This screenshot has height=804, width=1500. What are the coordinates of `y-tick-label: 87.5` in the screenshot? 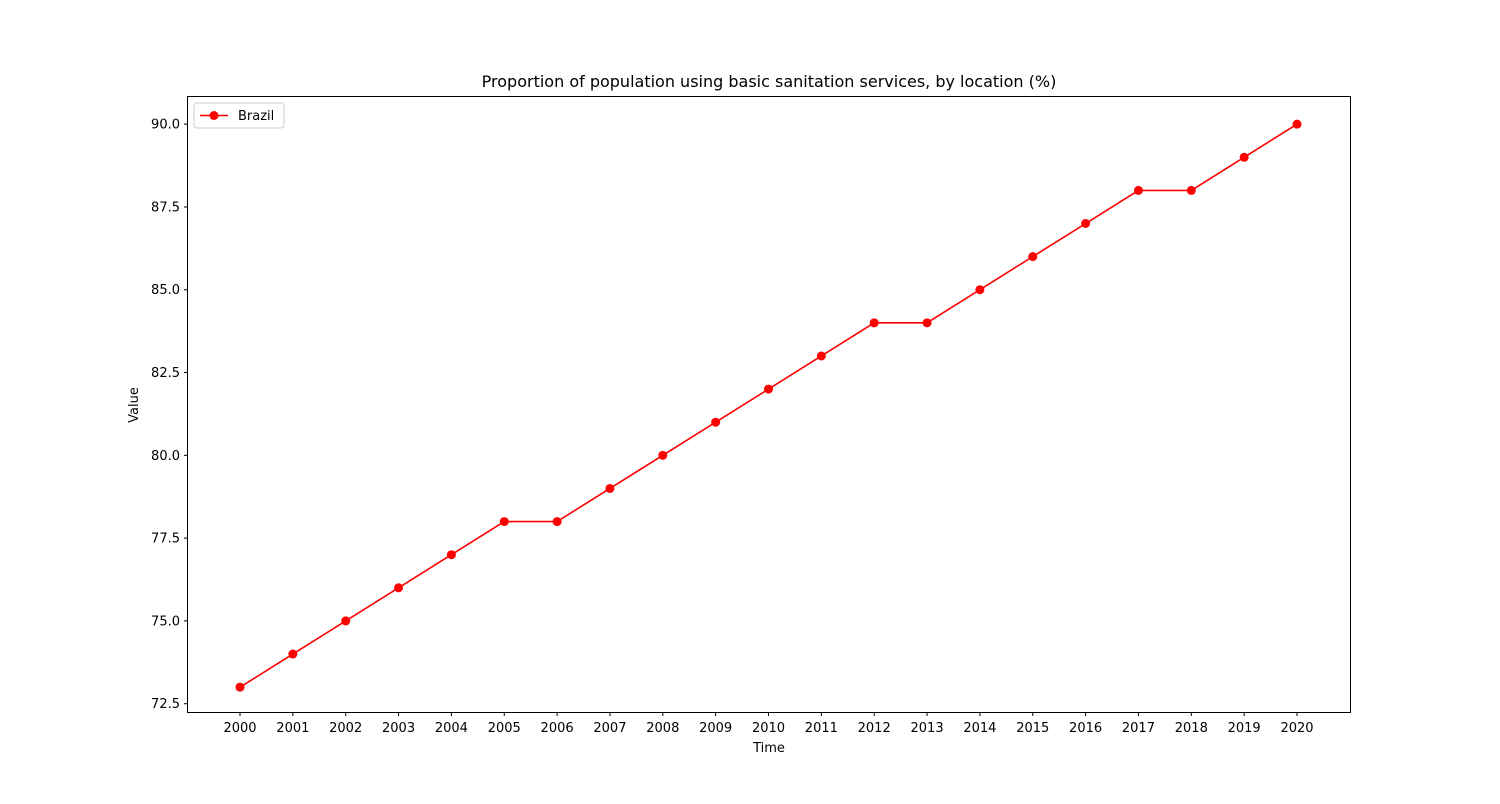 It's located at (165, 207).